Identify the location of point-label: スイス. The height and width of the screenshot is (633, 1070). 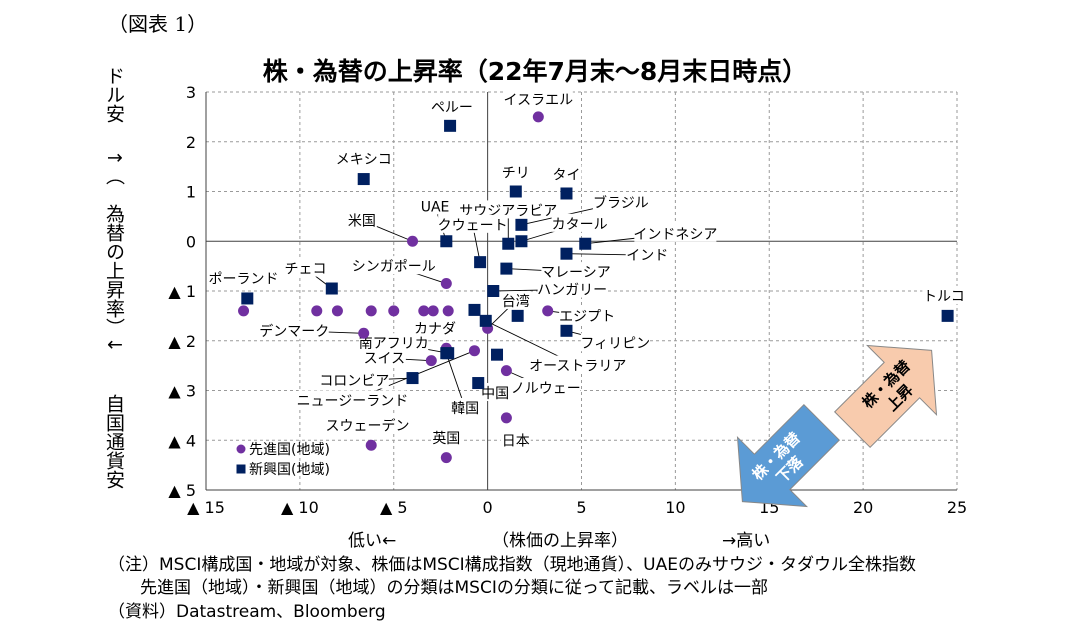
(385, 359).